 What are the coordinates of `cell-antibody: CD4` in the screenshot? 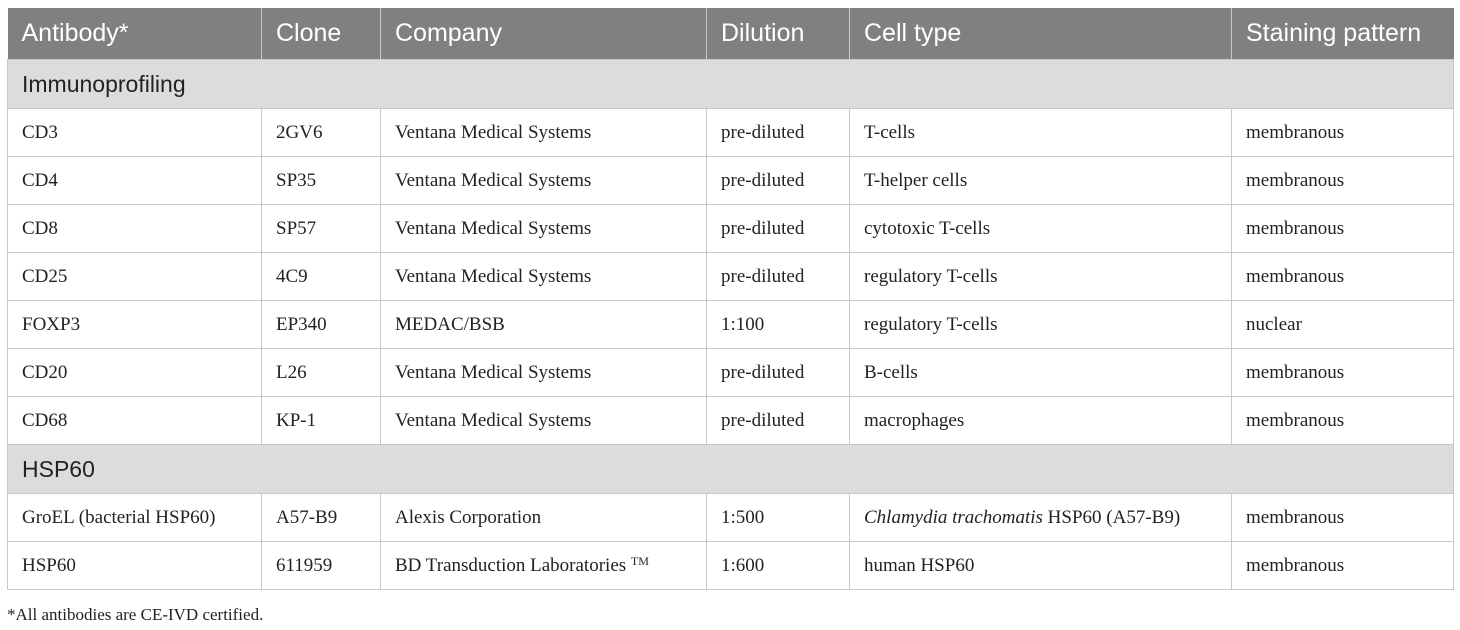 It's located at (134, 180).